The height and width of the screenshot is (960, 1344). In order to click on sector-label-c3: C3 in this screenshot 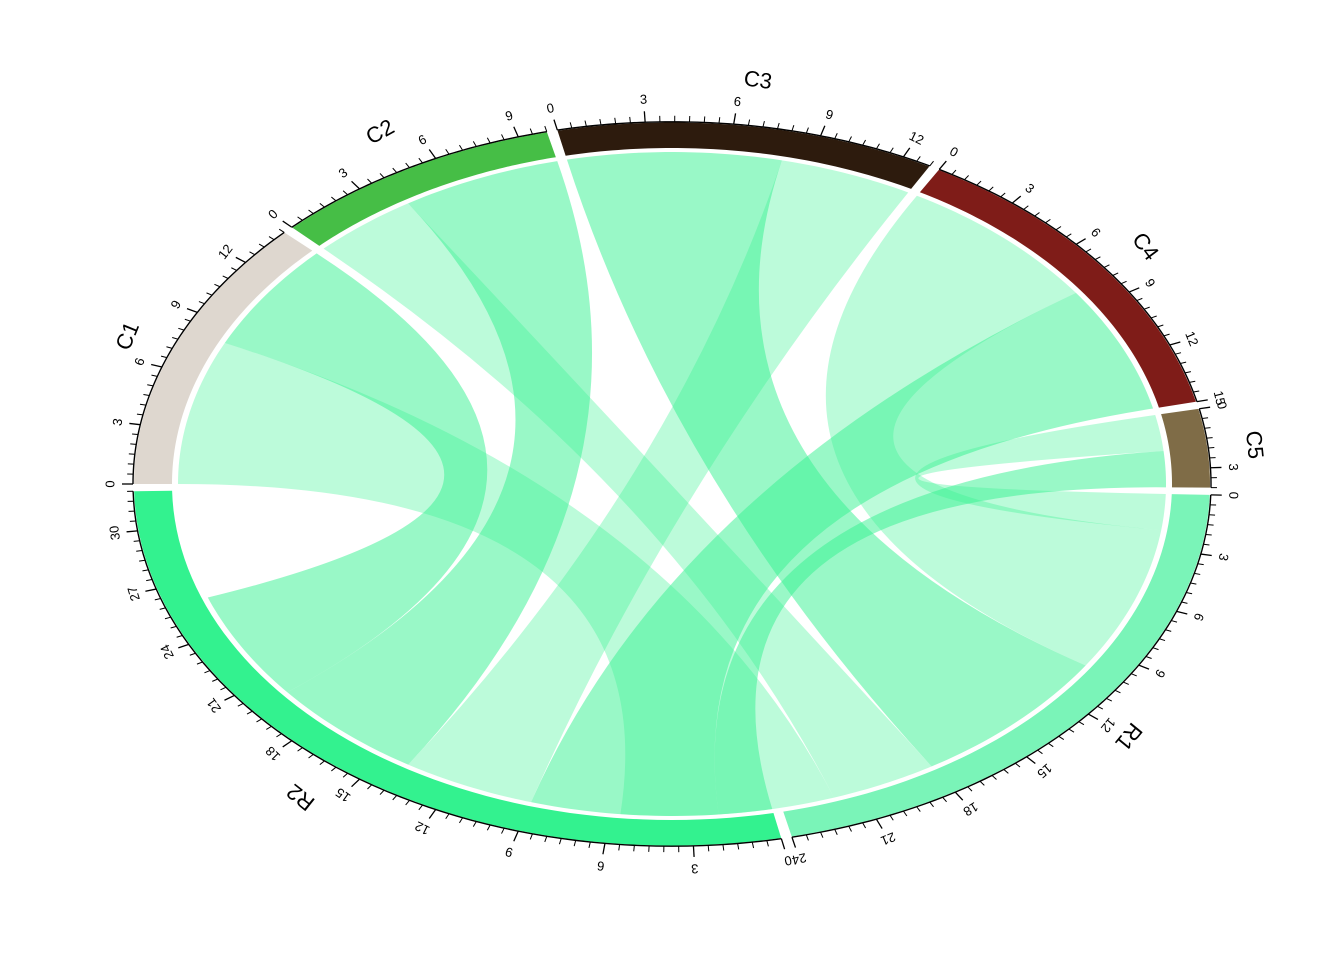, I will do `click(757, 79)`.